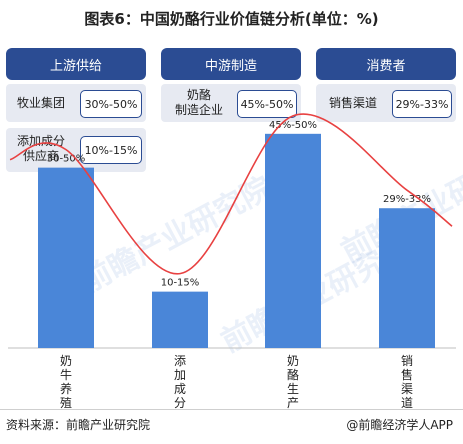 The height and width of the screenshot is (444, 463). What do you see at coordinates (407, 374) in the screenshot?
I see `category-label-4-char-2: 售` at bounding box center [407, 374].